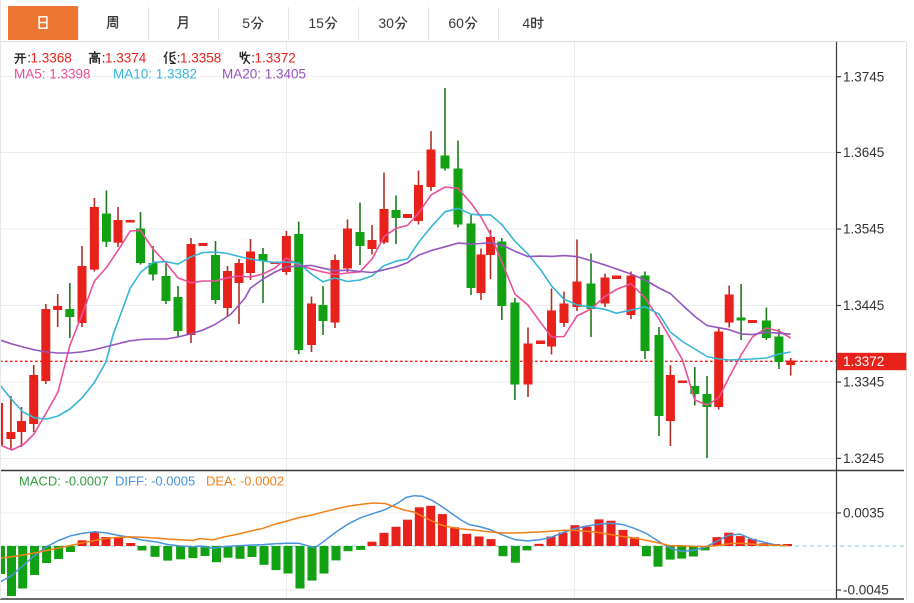 This screenshot has height=603, width=914. What do you see at coordinates (863, 458) in the screenshot?
I see `svg-text: 1.3245` at bounding box center [863, 458].